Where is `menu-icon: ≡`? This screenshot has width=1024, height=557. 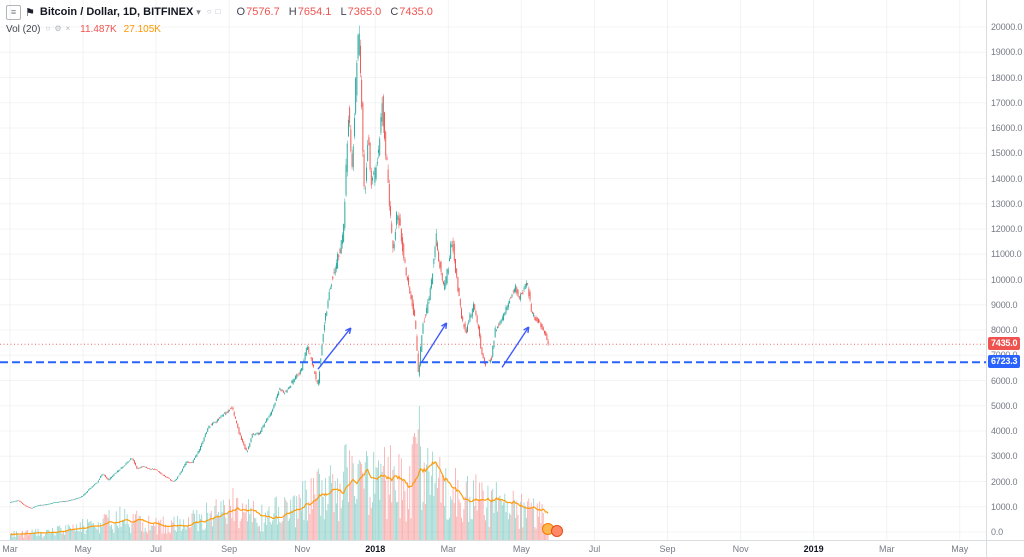 menu-icon: ≡ is located at coordinates (13, 12).